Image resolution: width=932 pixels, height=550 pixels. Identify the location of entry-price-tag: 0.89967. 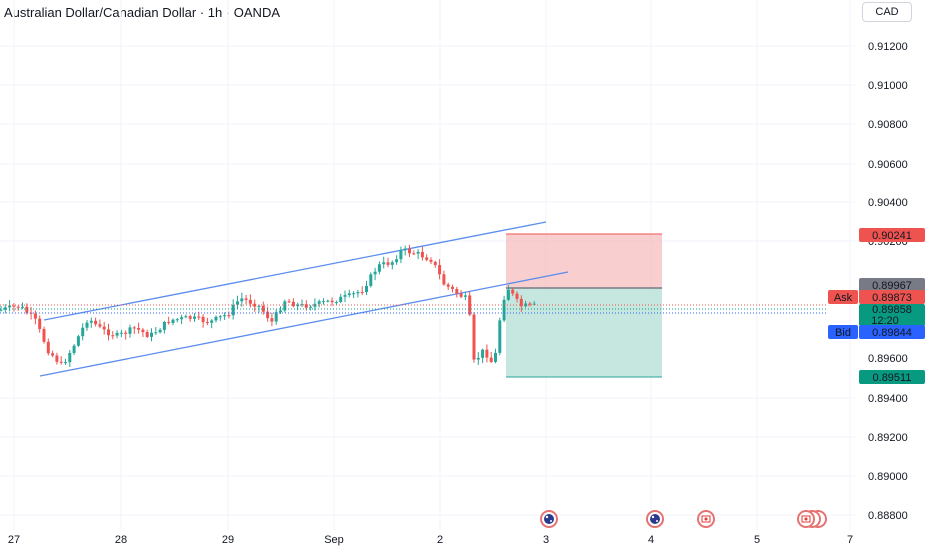
(892, 285).